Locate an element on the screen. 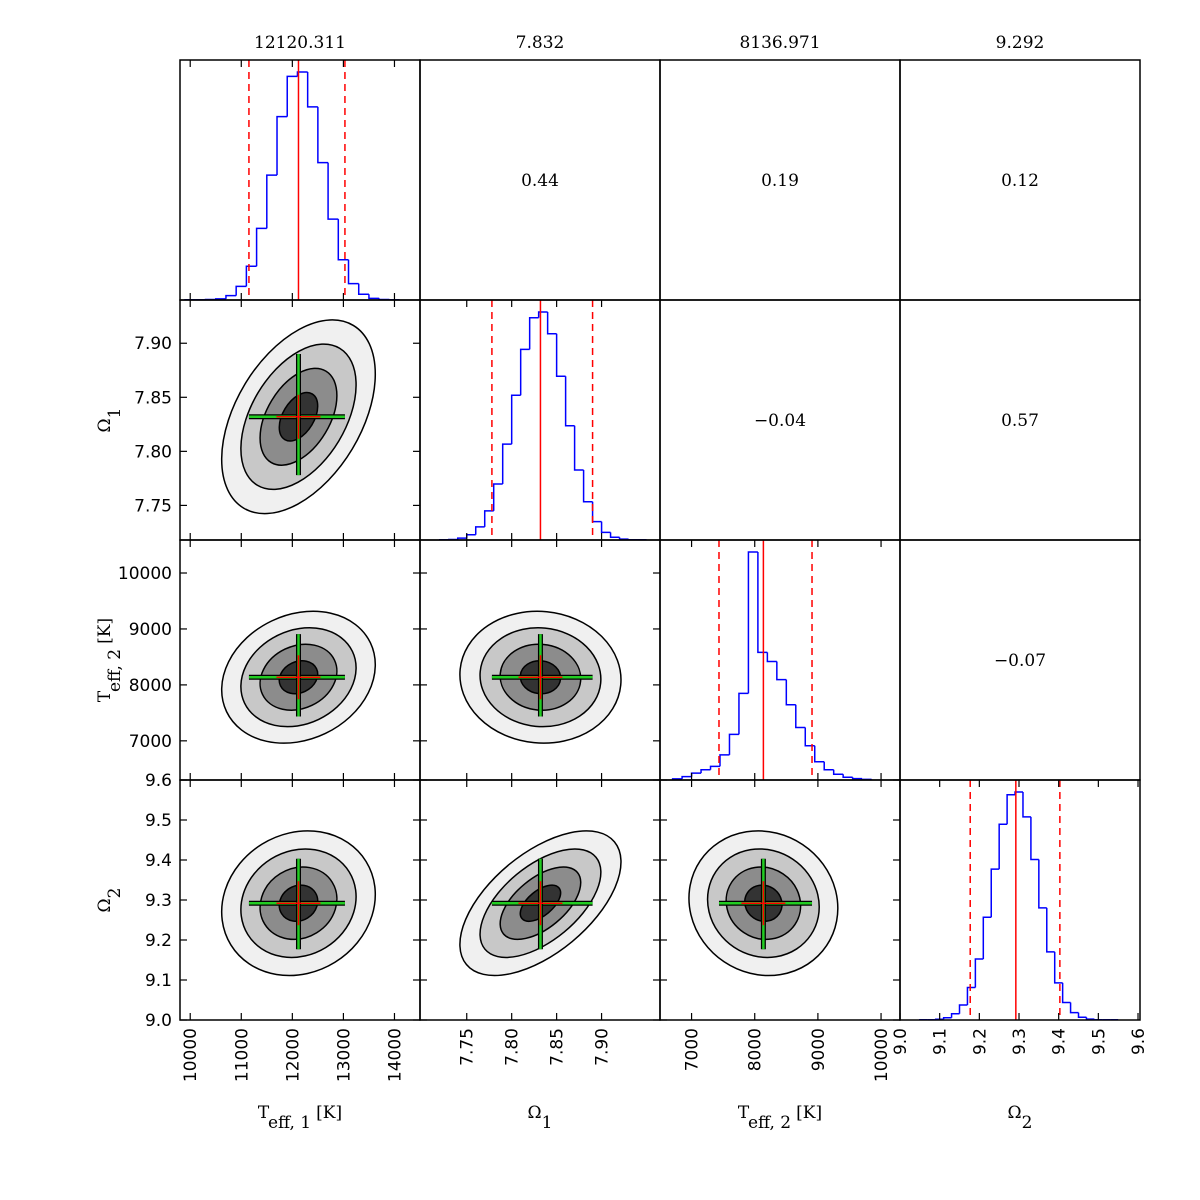 The height and width of the screenshot is (1200, 1200). axis-label: Ω2 is located at coordinates (1020, 1118).